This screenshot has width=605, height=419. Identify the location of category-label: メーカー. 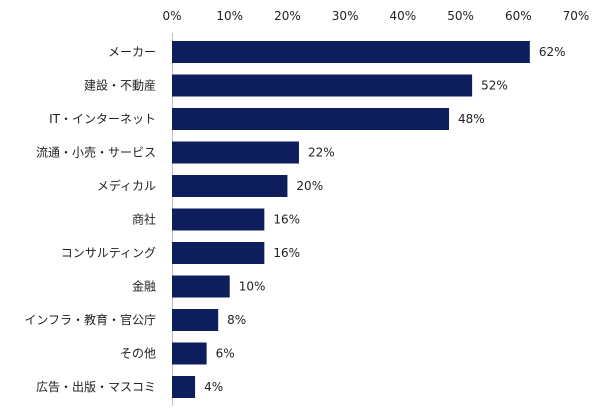
(132, 52).